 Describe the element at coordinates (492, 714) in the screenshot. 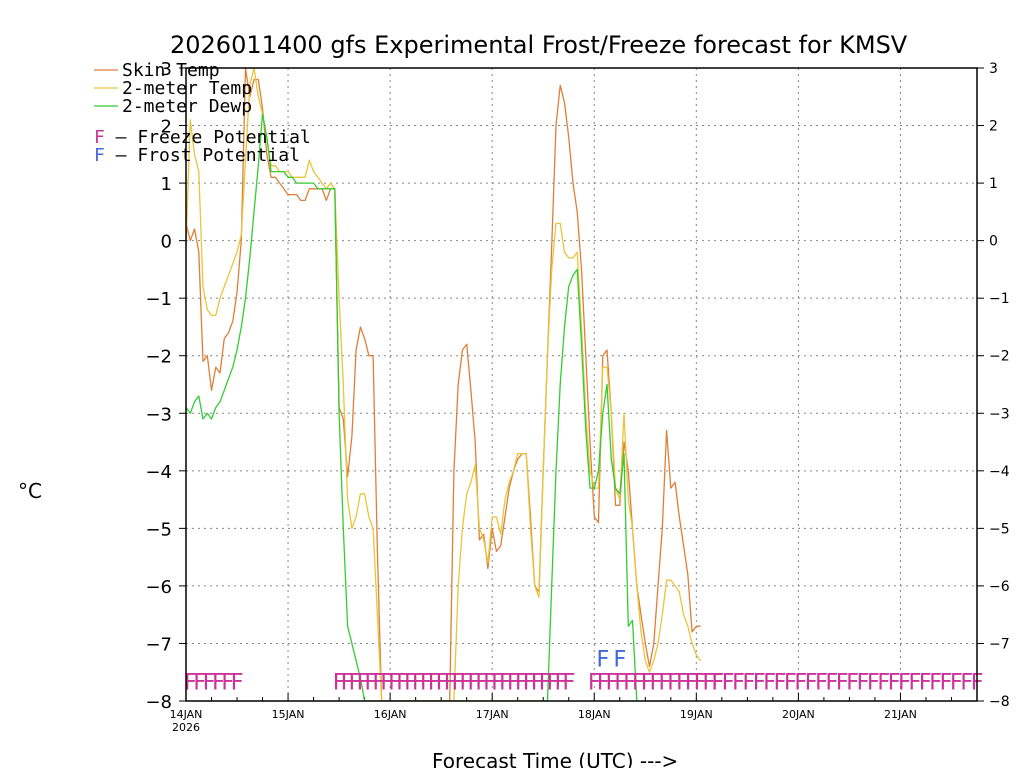

I see `x-tick-label: 17JAN` at that location.